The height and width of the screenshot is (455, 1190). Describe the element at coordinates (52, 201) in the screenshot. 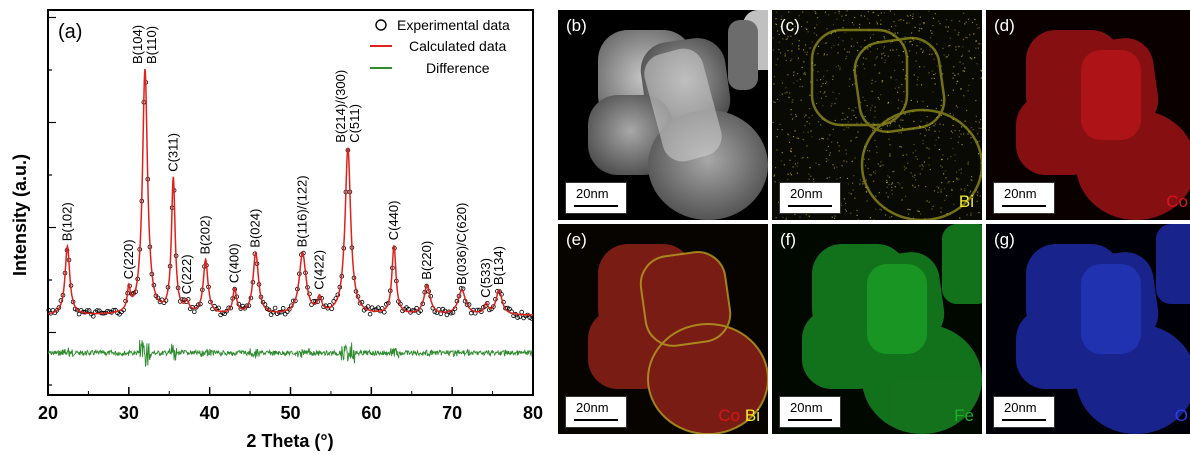

I see `y-axis-ticks` at that location.